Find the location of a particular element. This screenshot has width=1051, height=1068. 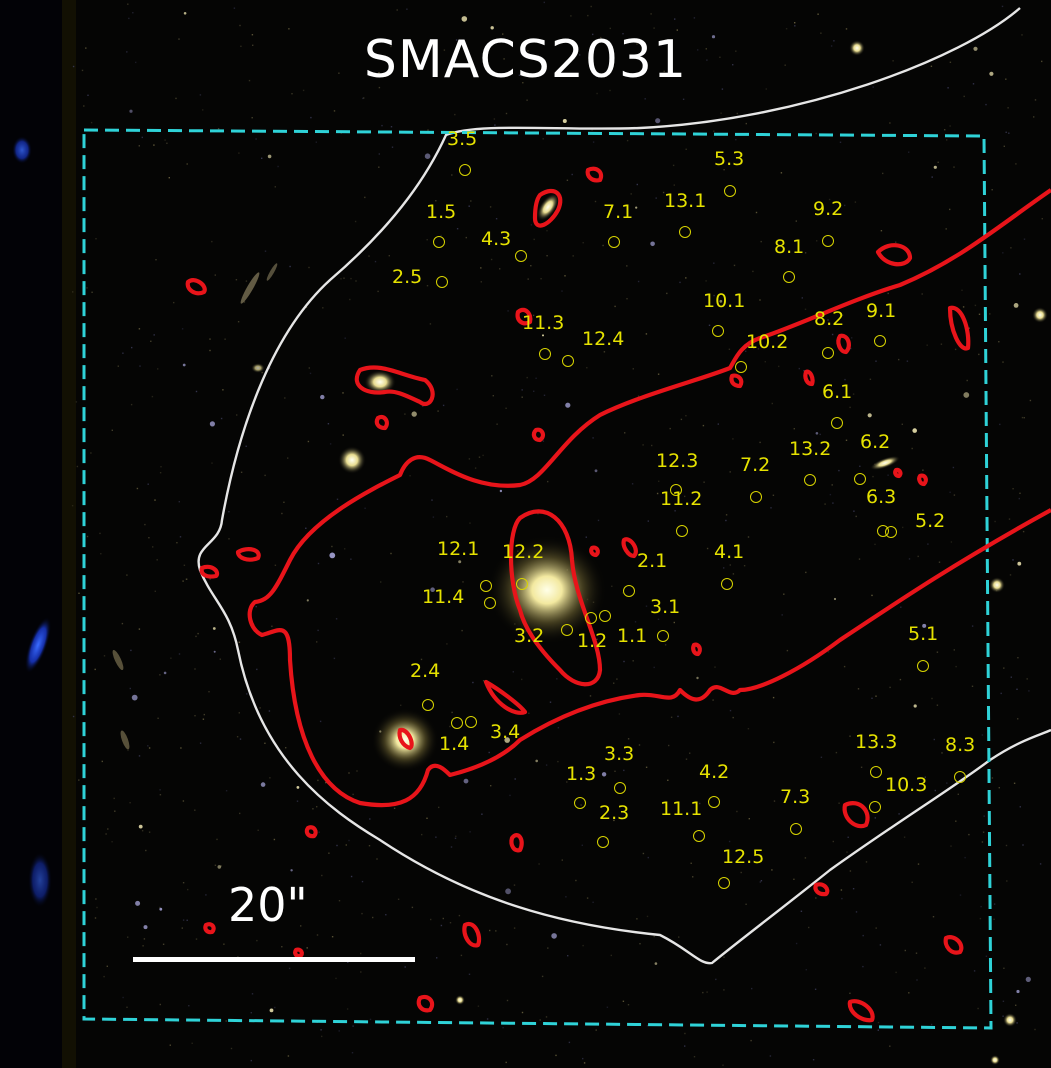

image-label-12-5: 12.5 is located at coordinates (743, 857).